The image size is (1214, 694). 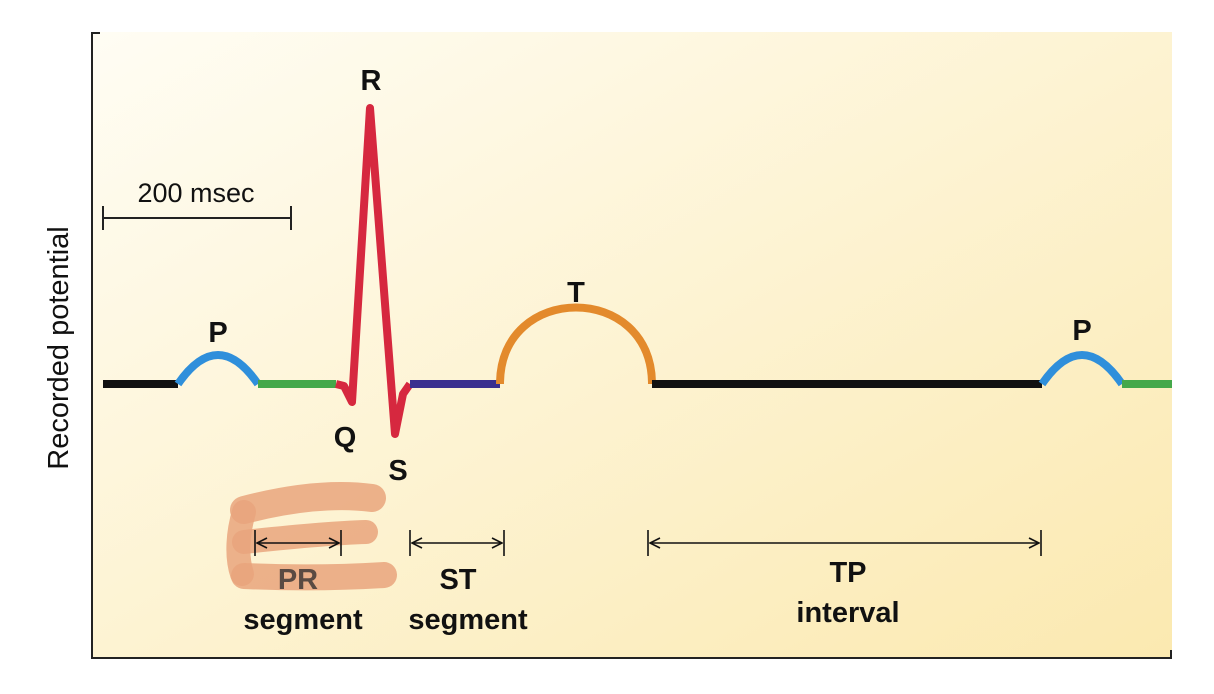 I want to click on p-wave-second, so click(x=1082, y=369).